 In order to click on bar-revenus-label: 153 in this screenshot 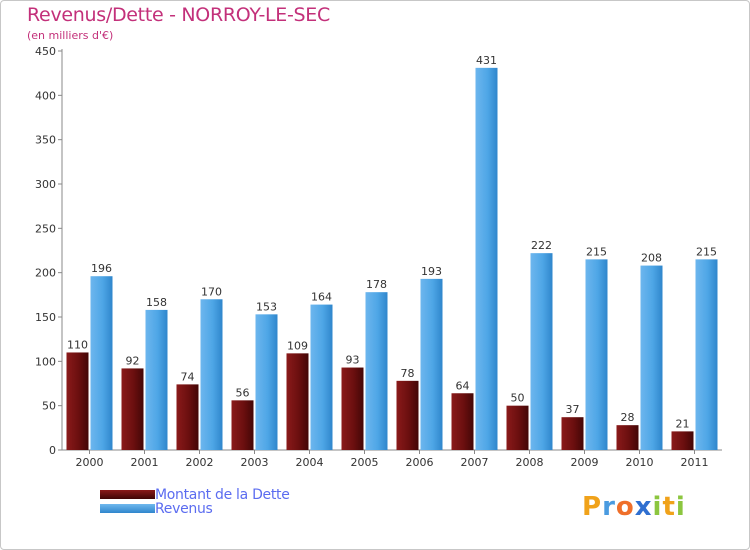, I will do `click(266, 306)`.